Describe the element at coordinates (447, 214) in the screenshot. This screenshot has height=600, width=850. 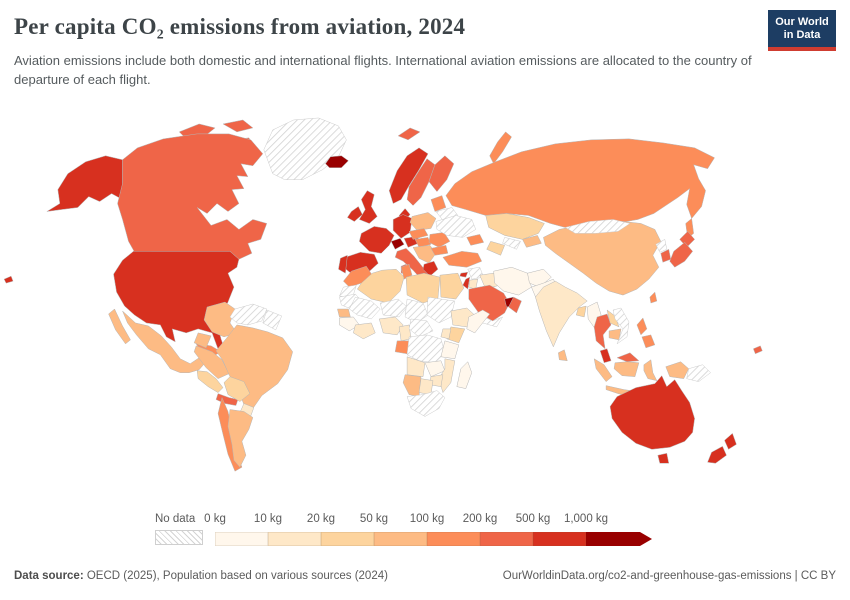
I see `country-belarus` at that location.